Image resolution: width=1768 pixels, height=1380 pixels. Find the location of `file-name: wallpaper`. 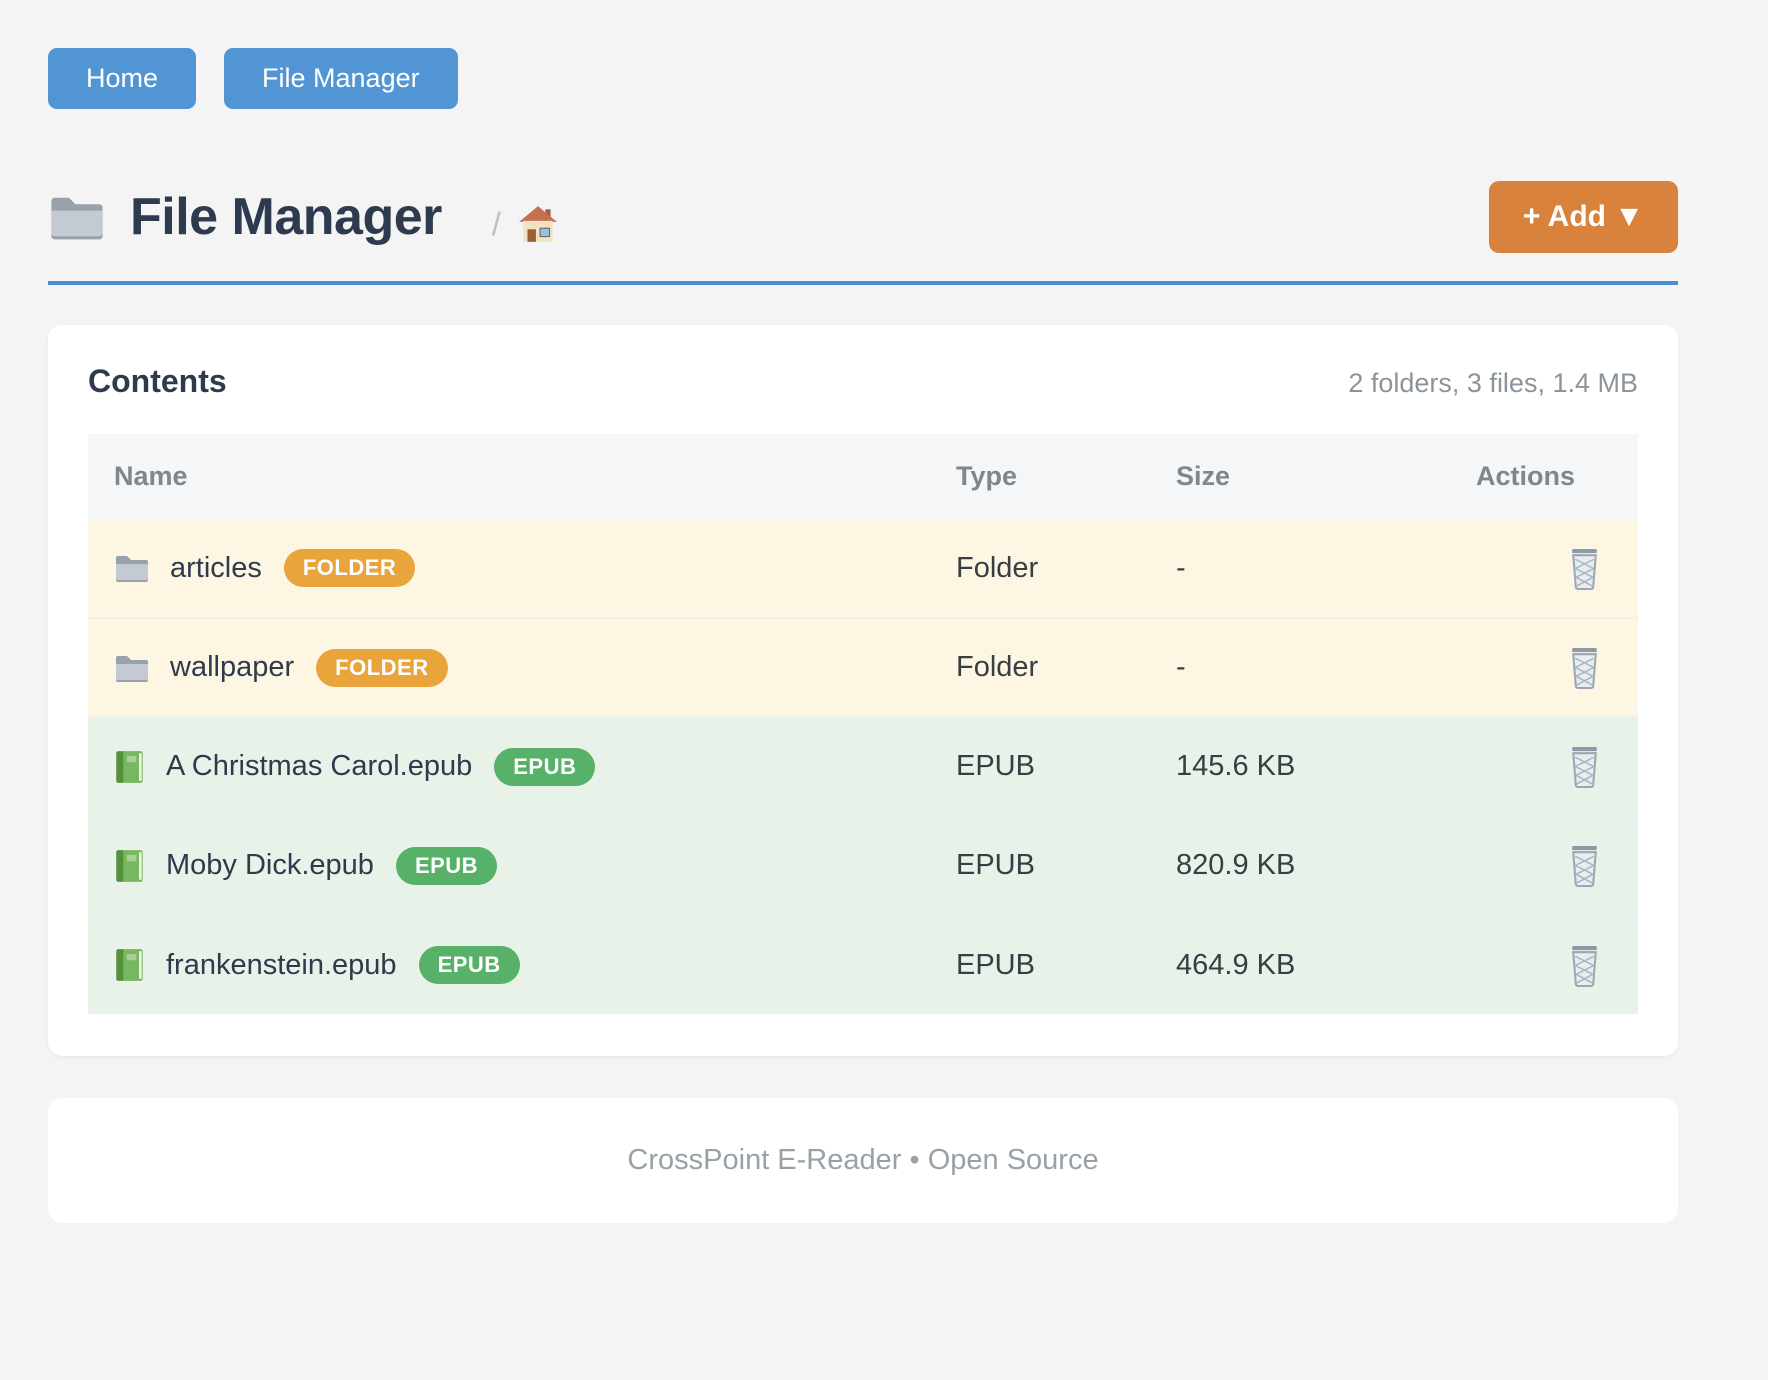

file-name: wallpaper is located at coordinates (232, 667).